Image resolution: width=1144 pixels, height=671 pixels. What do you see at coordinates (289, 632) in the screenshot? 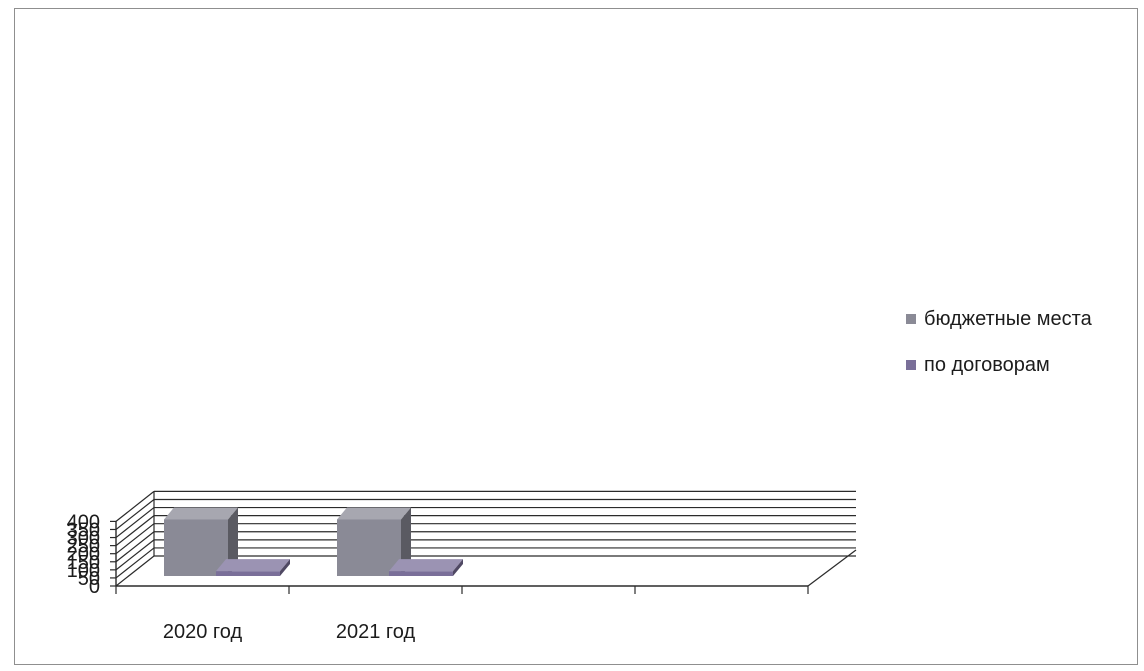
I see `x-tick-labels: 2020 год 2021 год` at bounding box center [289, 632].